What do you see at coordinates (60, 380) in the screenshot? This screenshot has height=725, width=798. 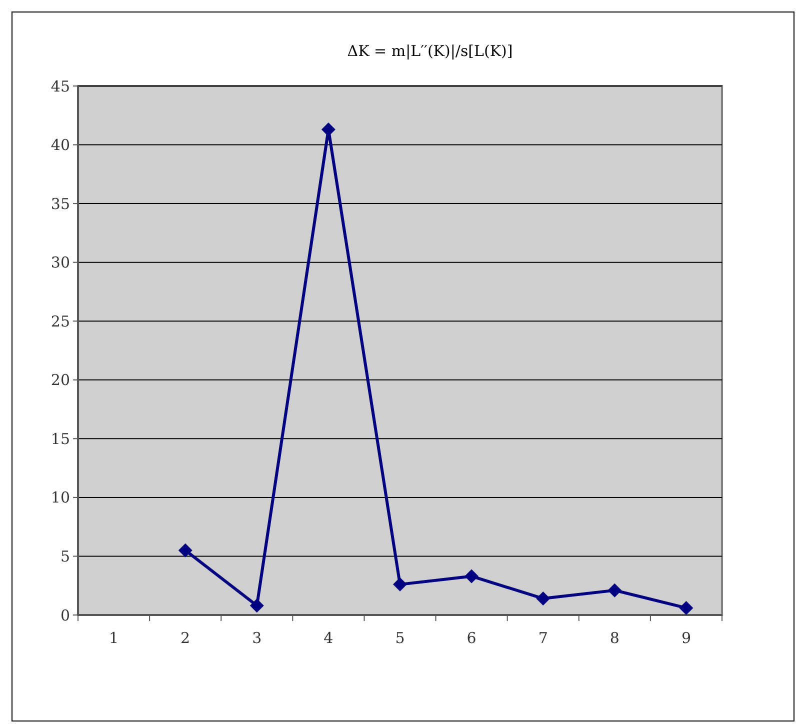 I see `y-tick-label: 20` at bounding box center [60, 380].